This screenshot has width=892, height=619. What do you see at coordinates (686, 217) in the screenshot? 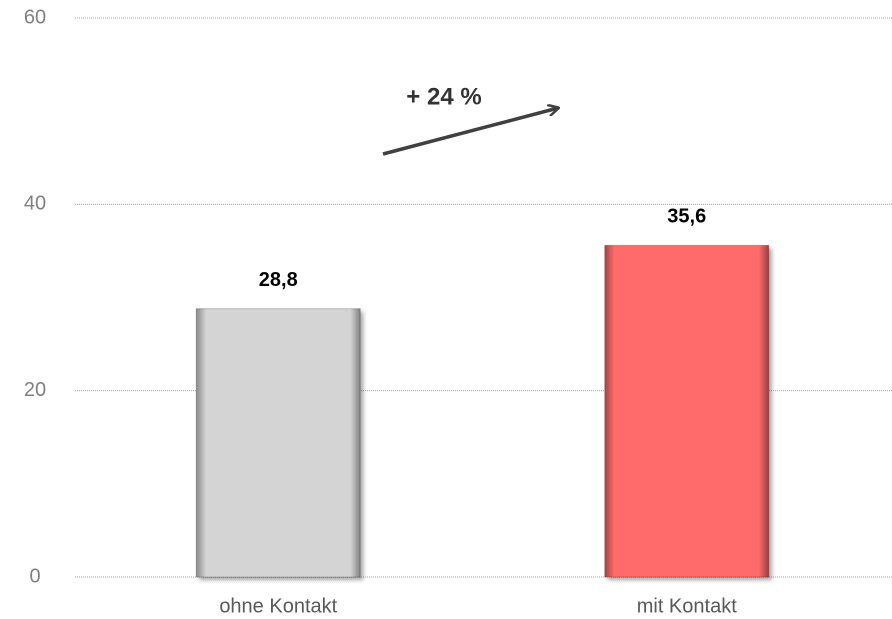
I see `value-label: 35,6` at bounding box center [686, 217].